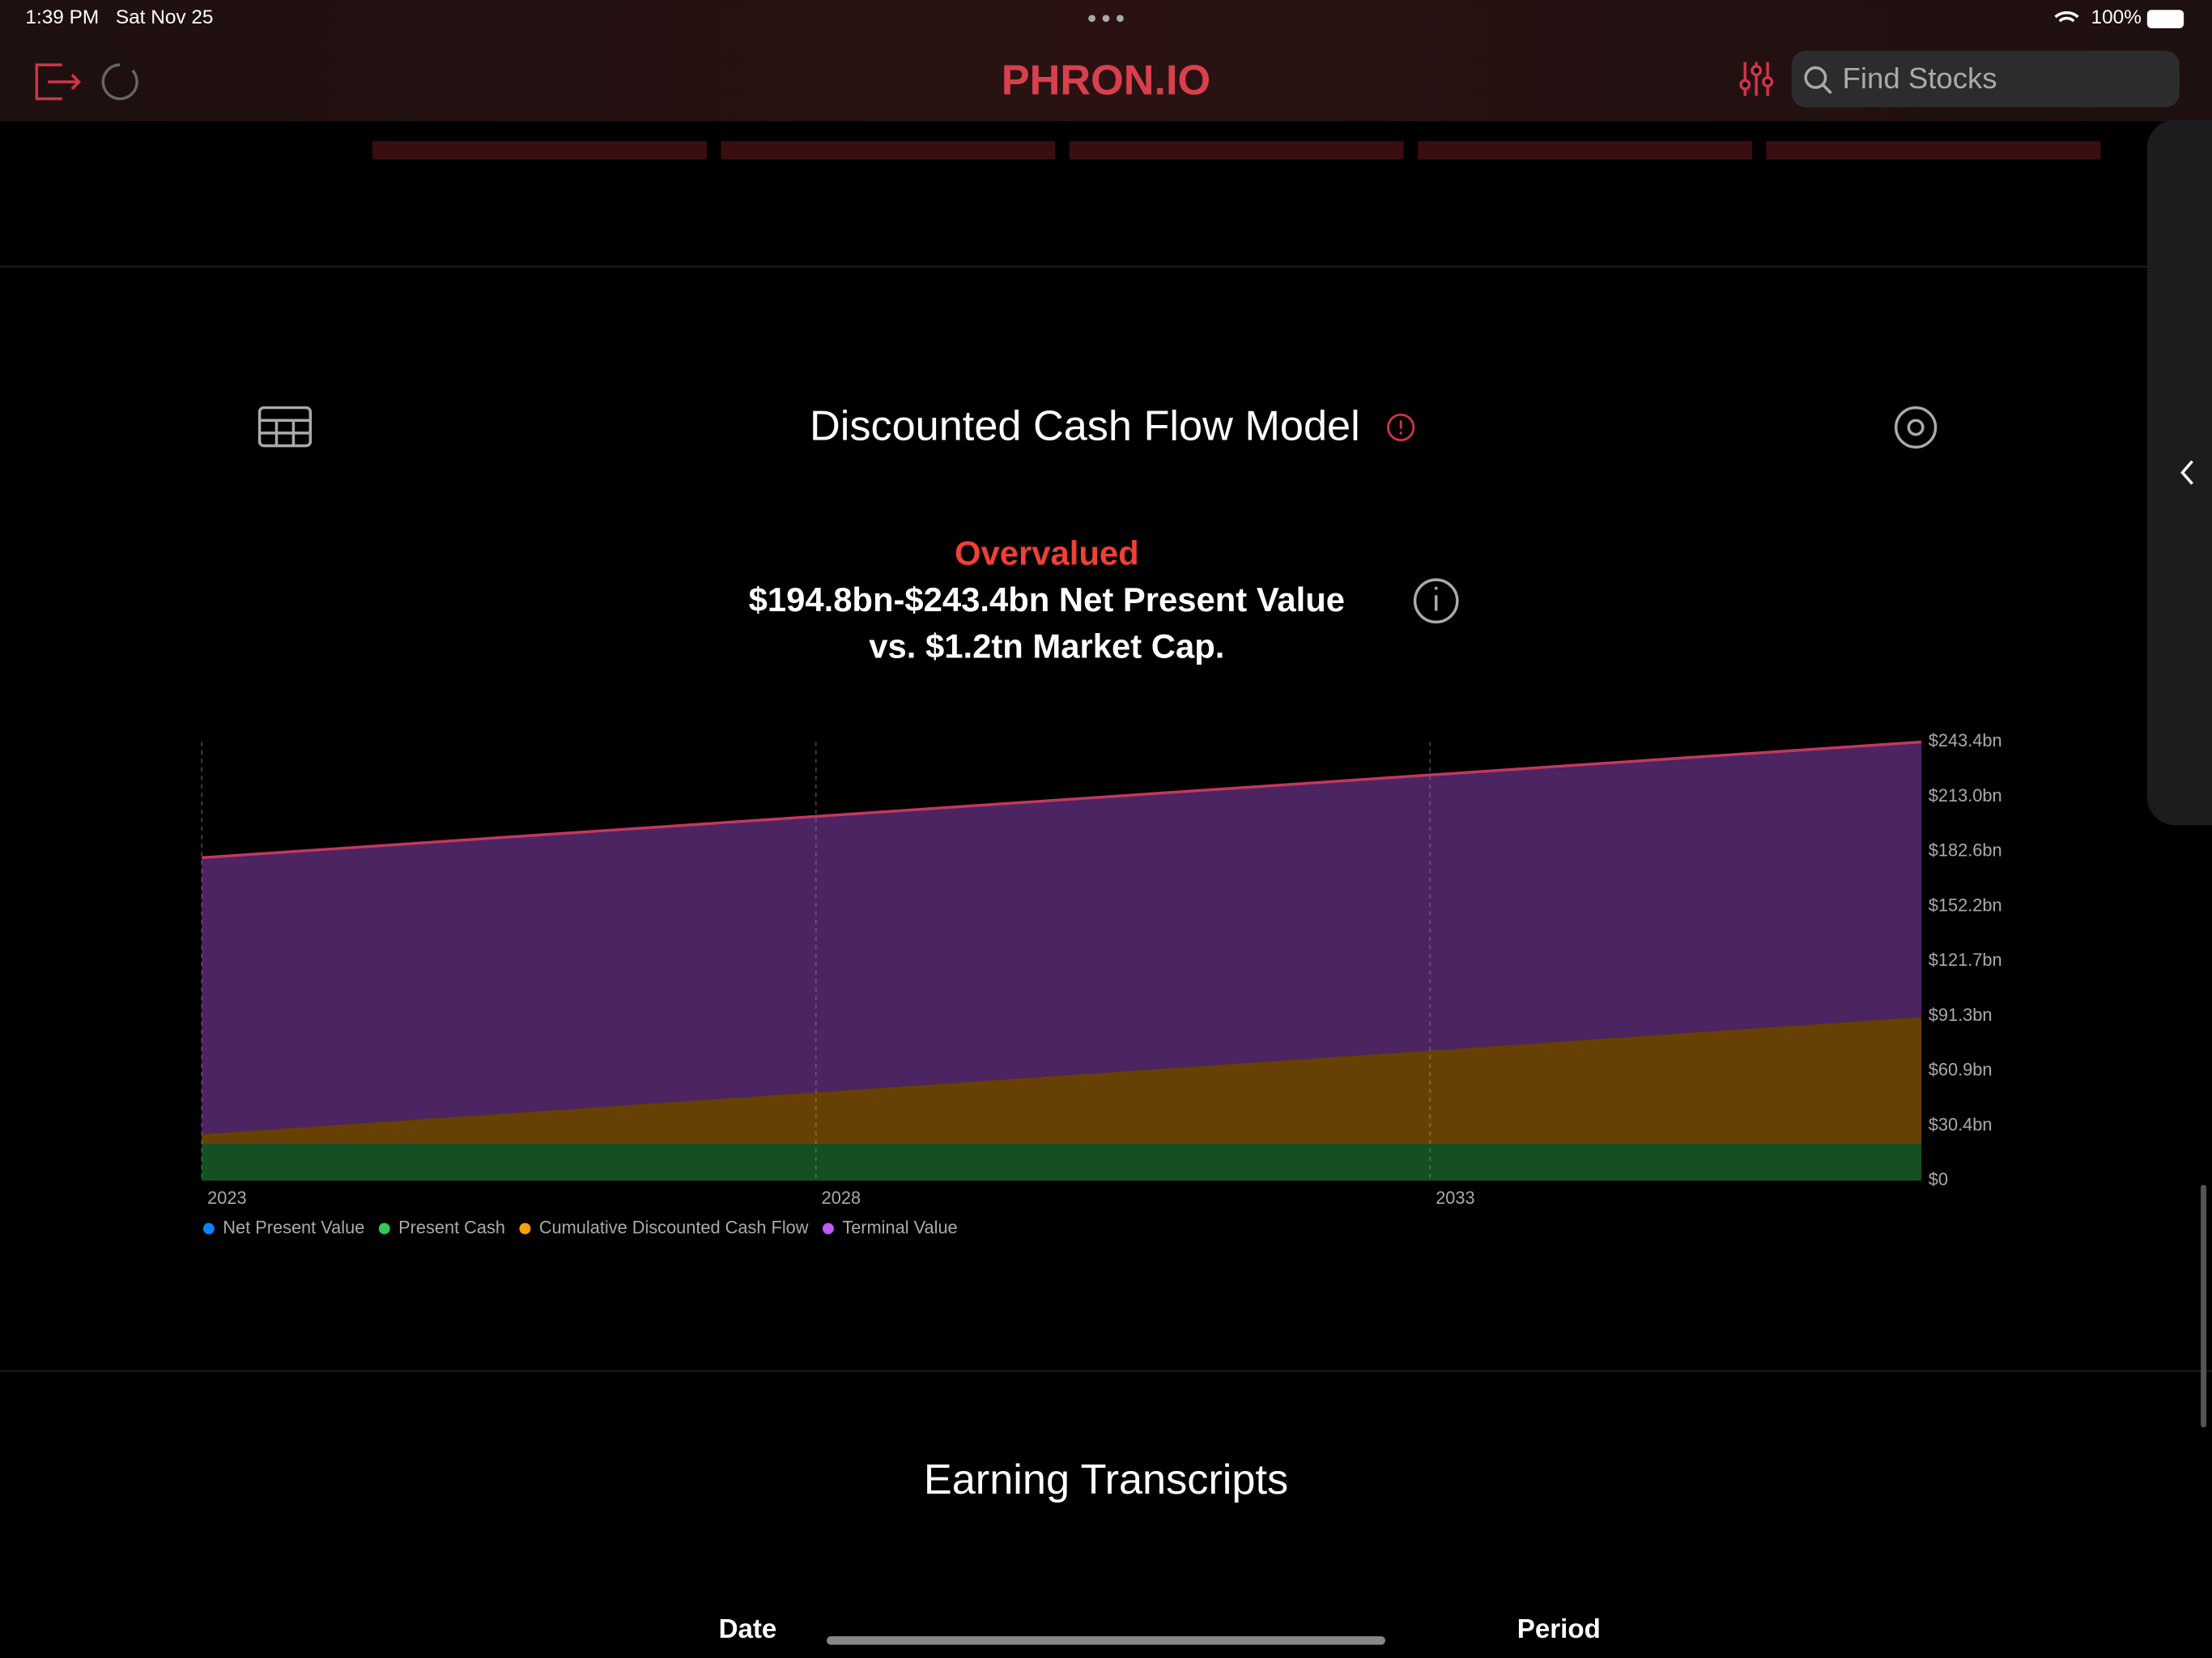 The width and height of the screenshot is (2212, 1658). Describe the element at coordinates (1436, 601) in the screenshot. I see `info-button` at that location.